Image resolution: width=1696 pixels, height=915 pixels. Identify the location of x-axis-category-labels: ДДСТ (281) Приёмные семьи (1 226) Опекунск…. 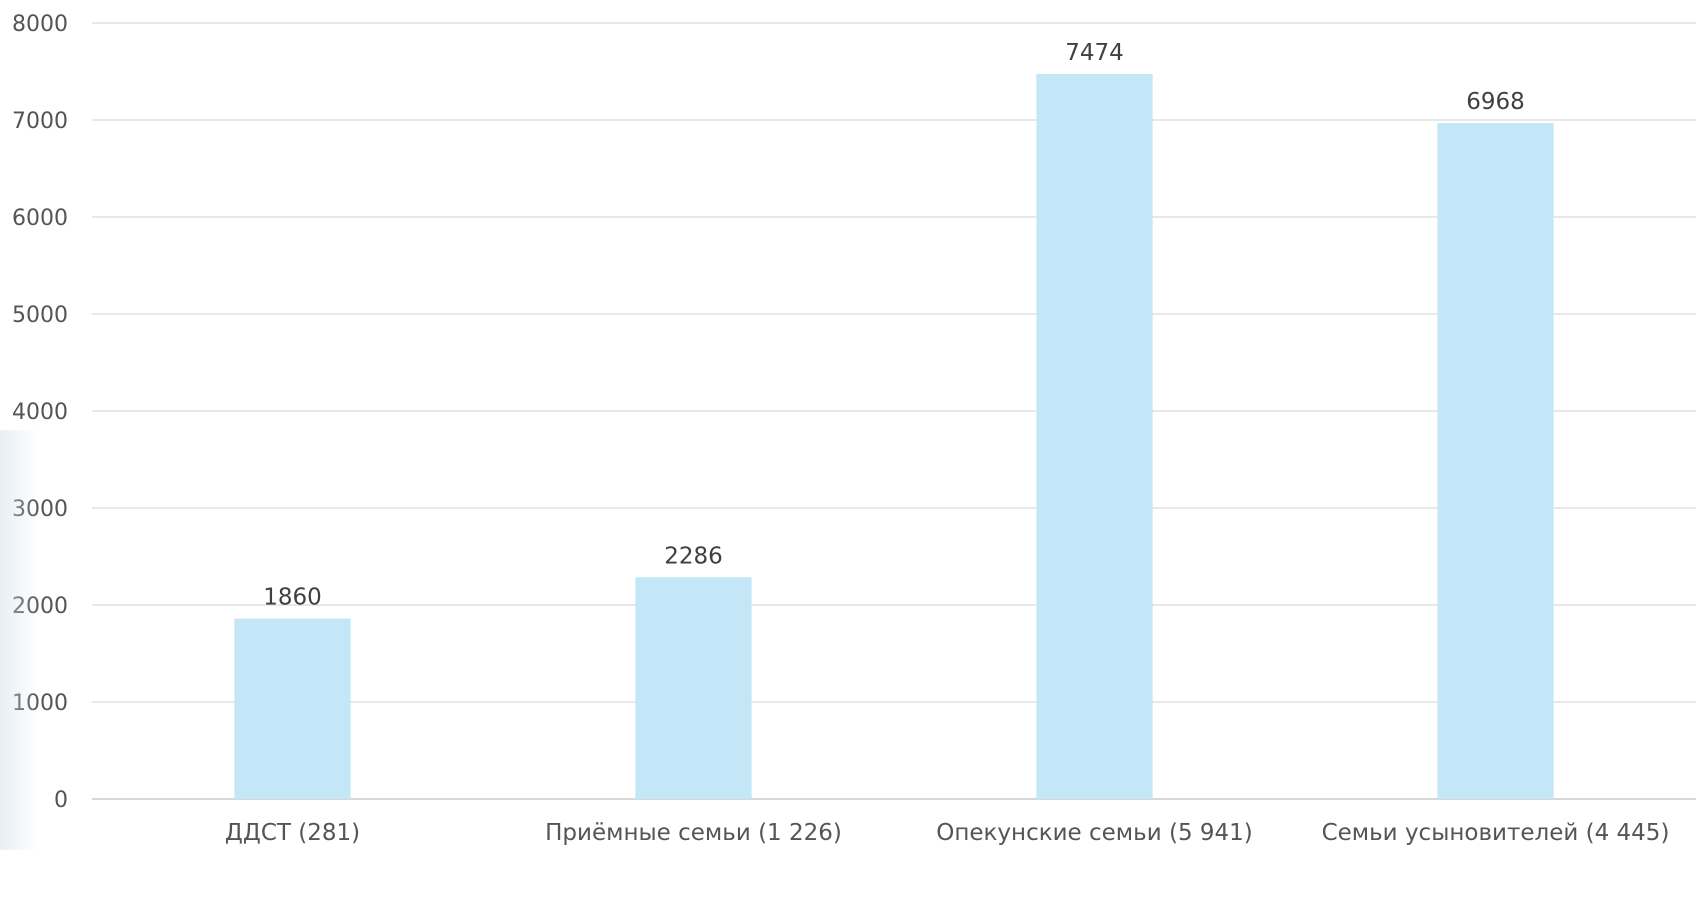
(947, 833).